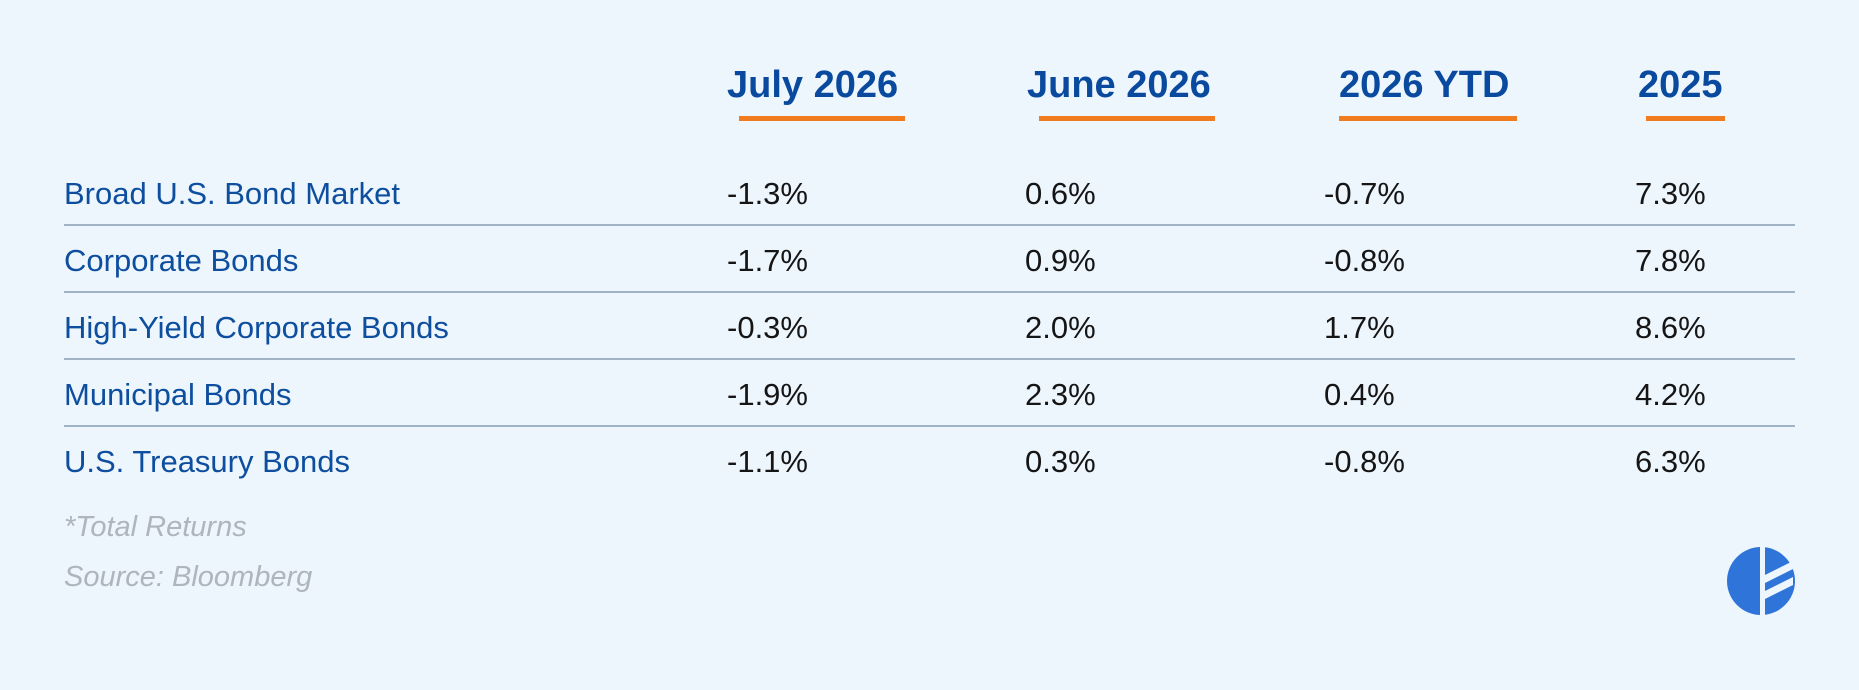 The height and width of the screenshot is (690, 1859). What do you see at coordinates (1761, 581) in the screenshot?
I see `brand-logo-icon` at bounding box center [1761, 581].